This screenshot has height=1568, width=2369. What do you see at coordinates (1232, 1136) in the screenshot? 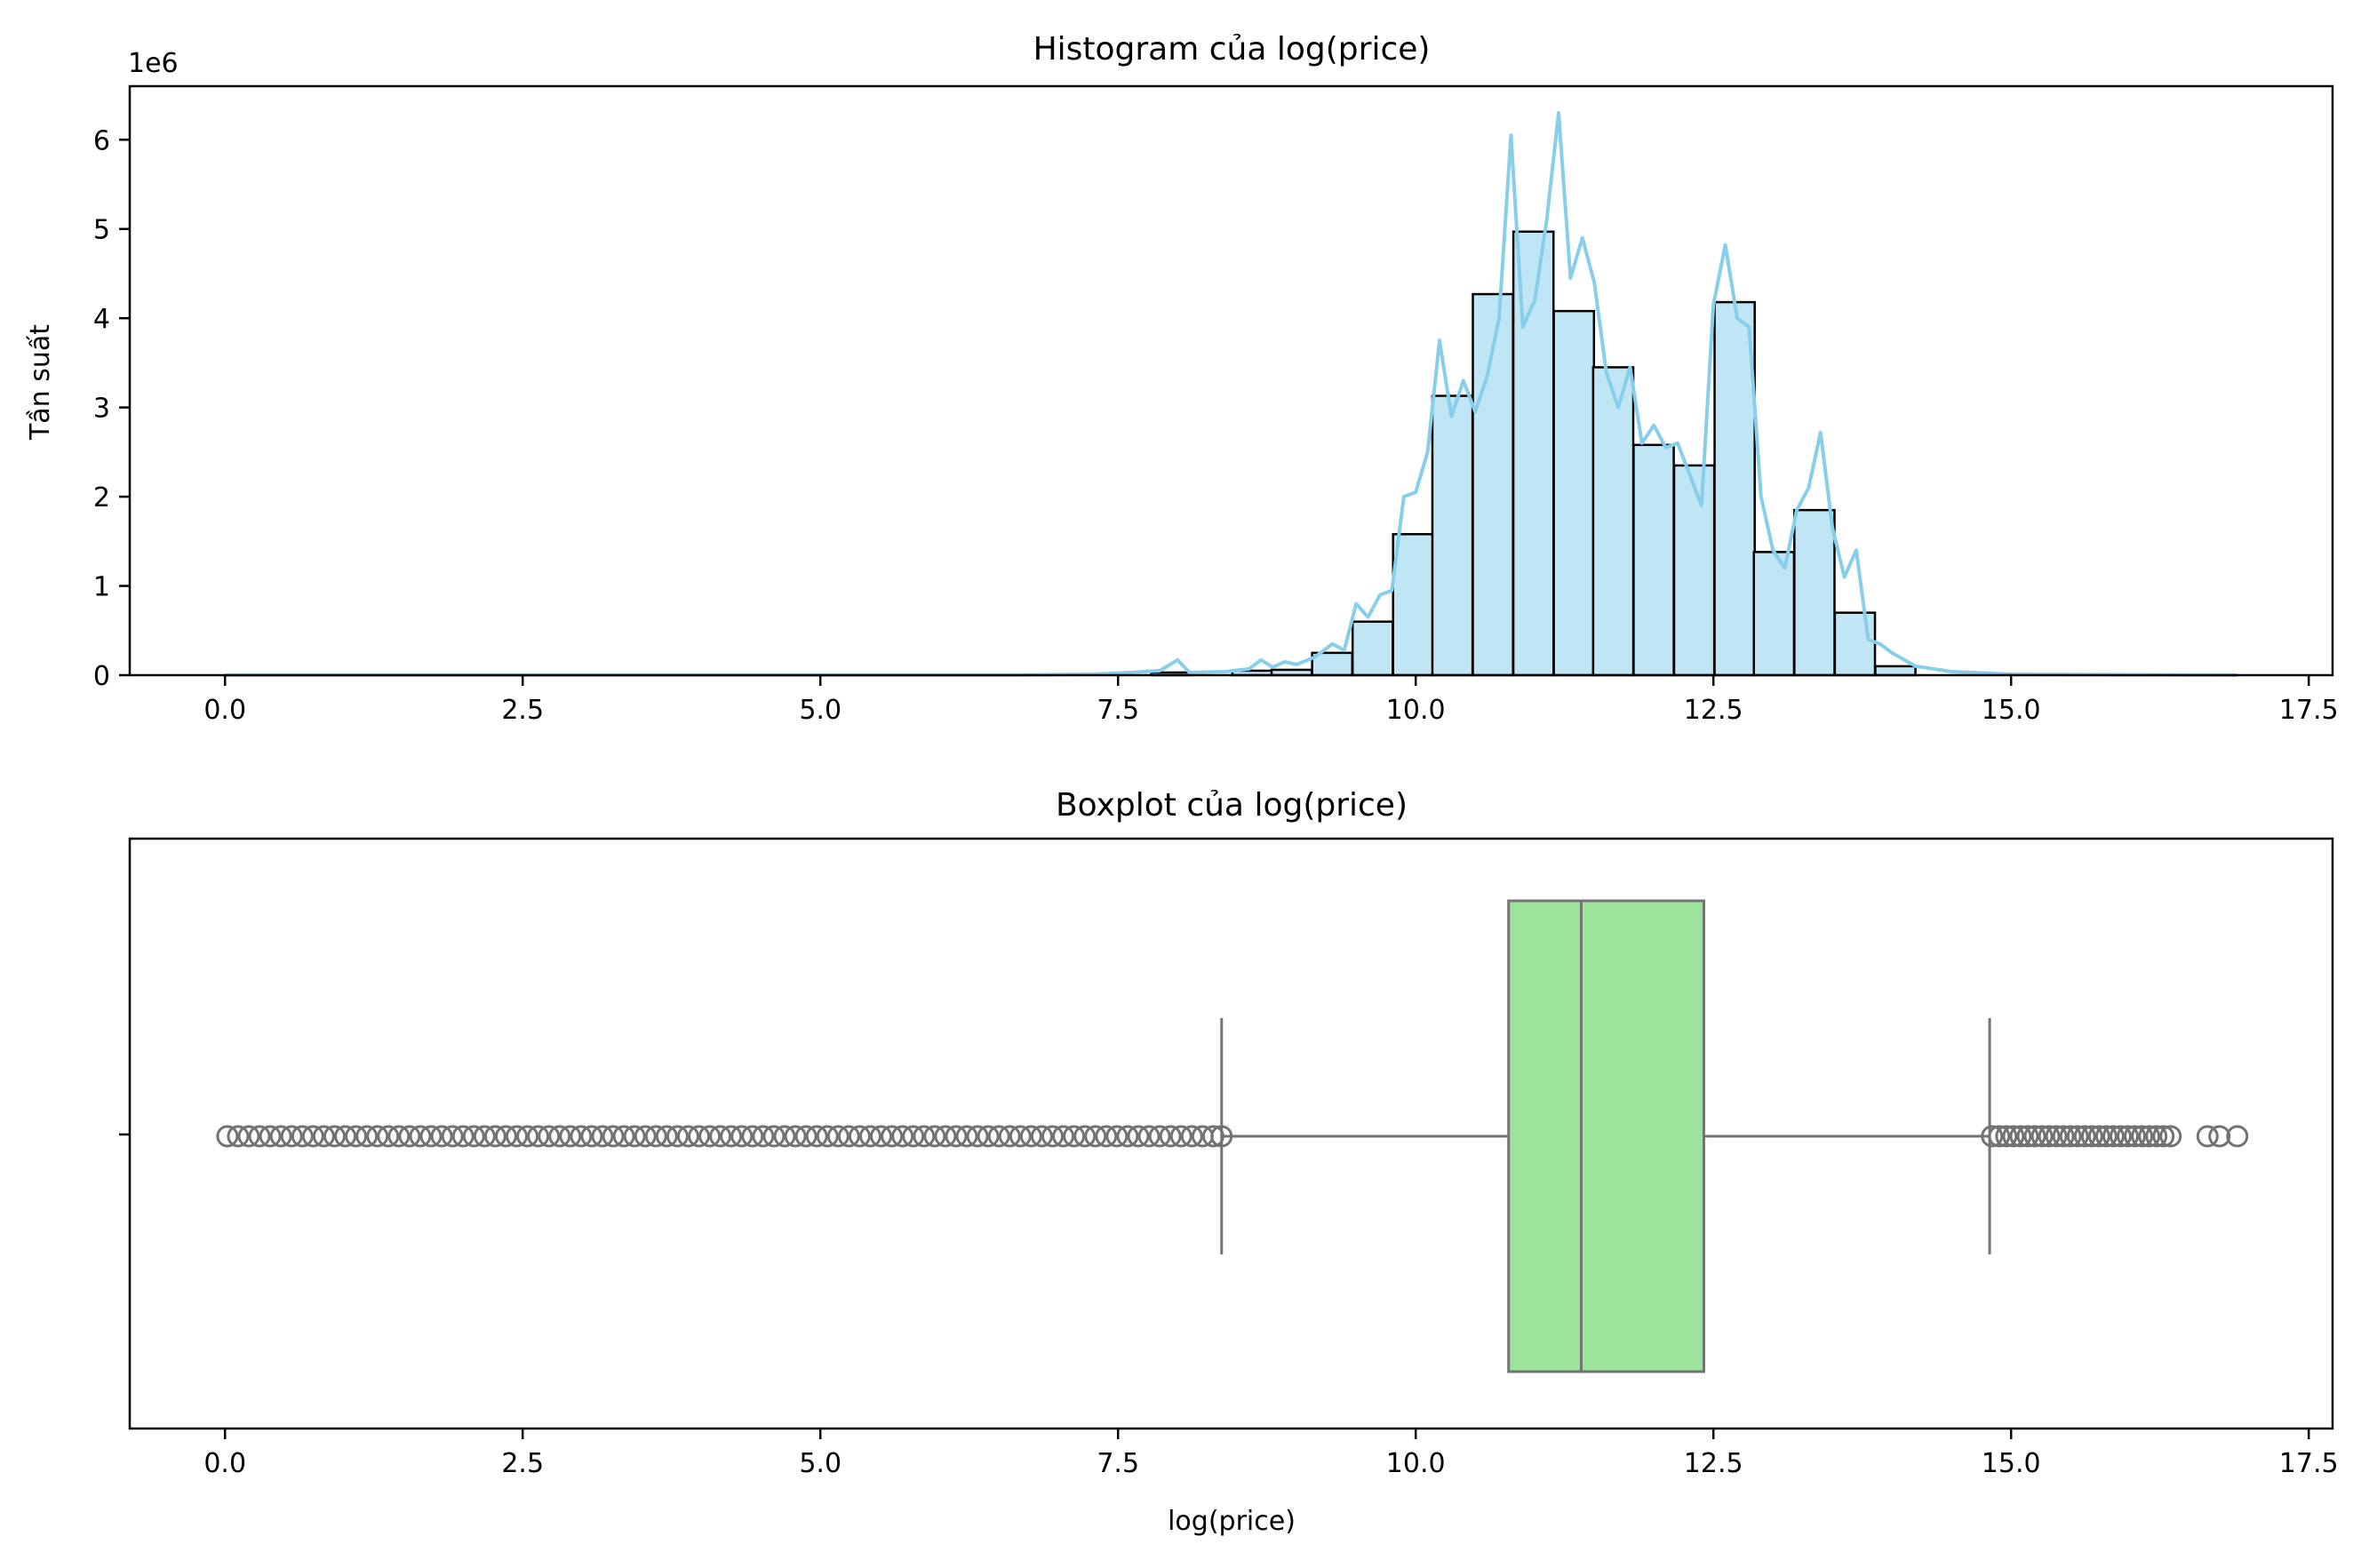
I see `boxplot-outliers` at bounding box center [1232, 1136].